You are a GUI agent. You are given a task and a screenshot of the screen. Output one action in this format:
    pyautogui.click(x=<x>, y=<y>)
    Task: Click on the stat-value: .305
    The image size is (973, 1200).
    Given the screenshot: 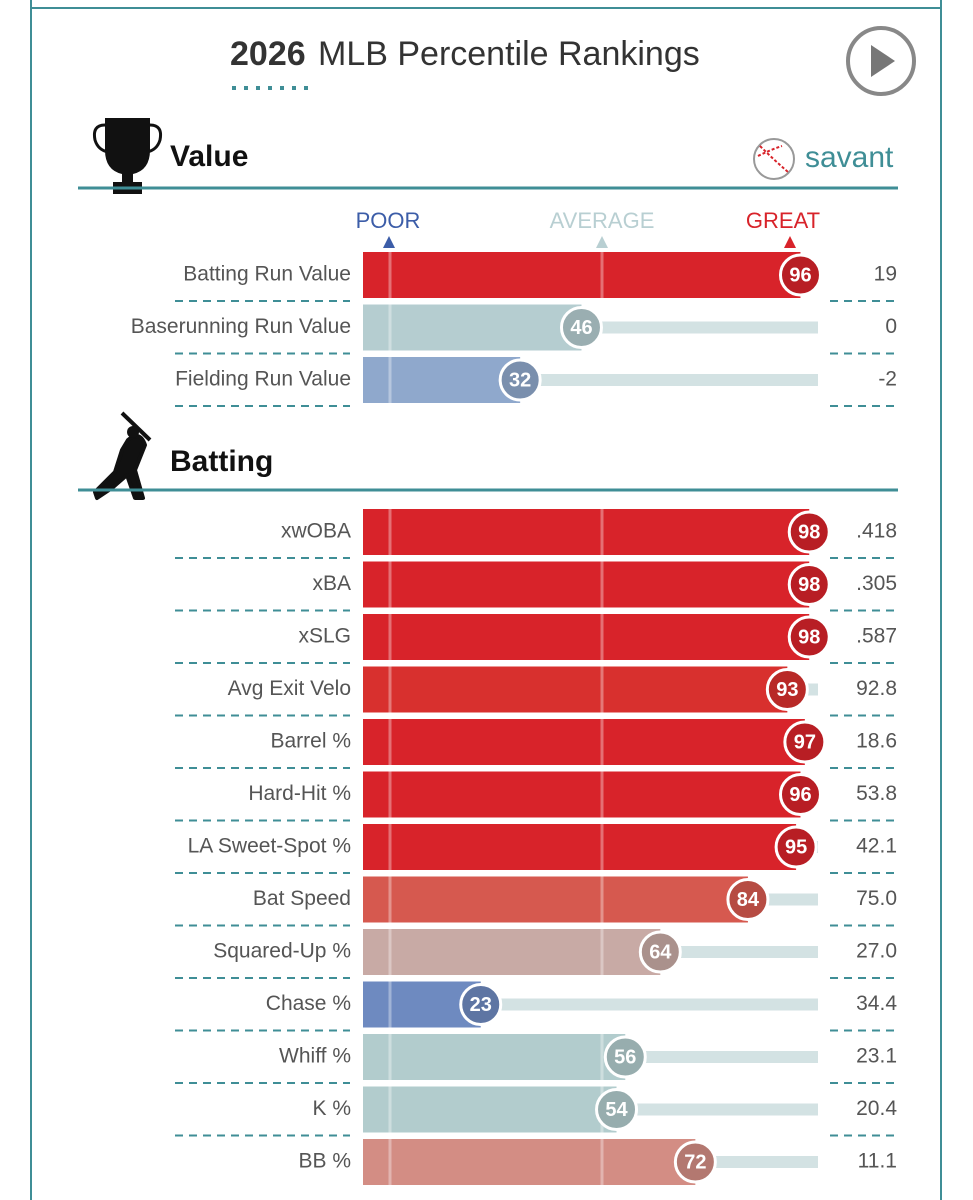 What is the action you would take?
    pyautogui.click(x=876, y=583)
    